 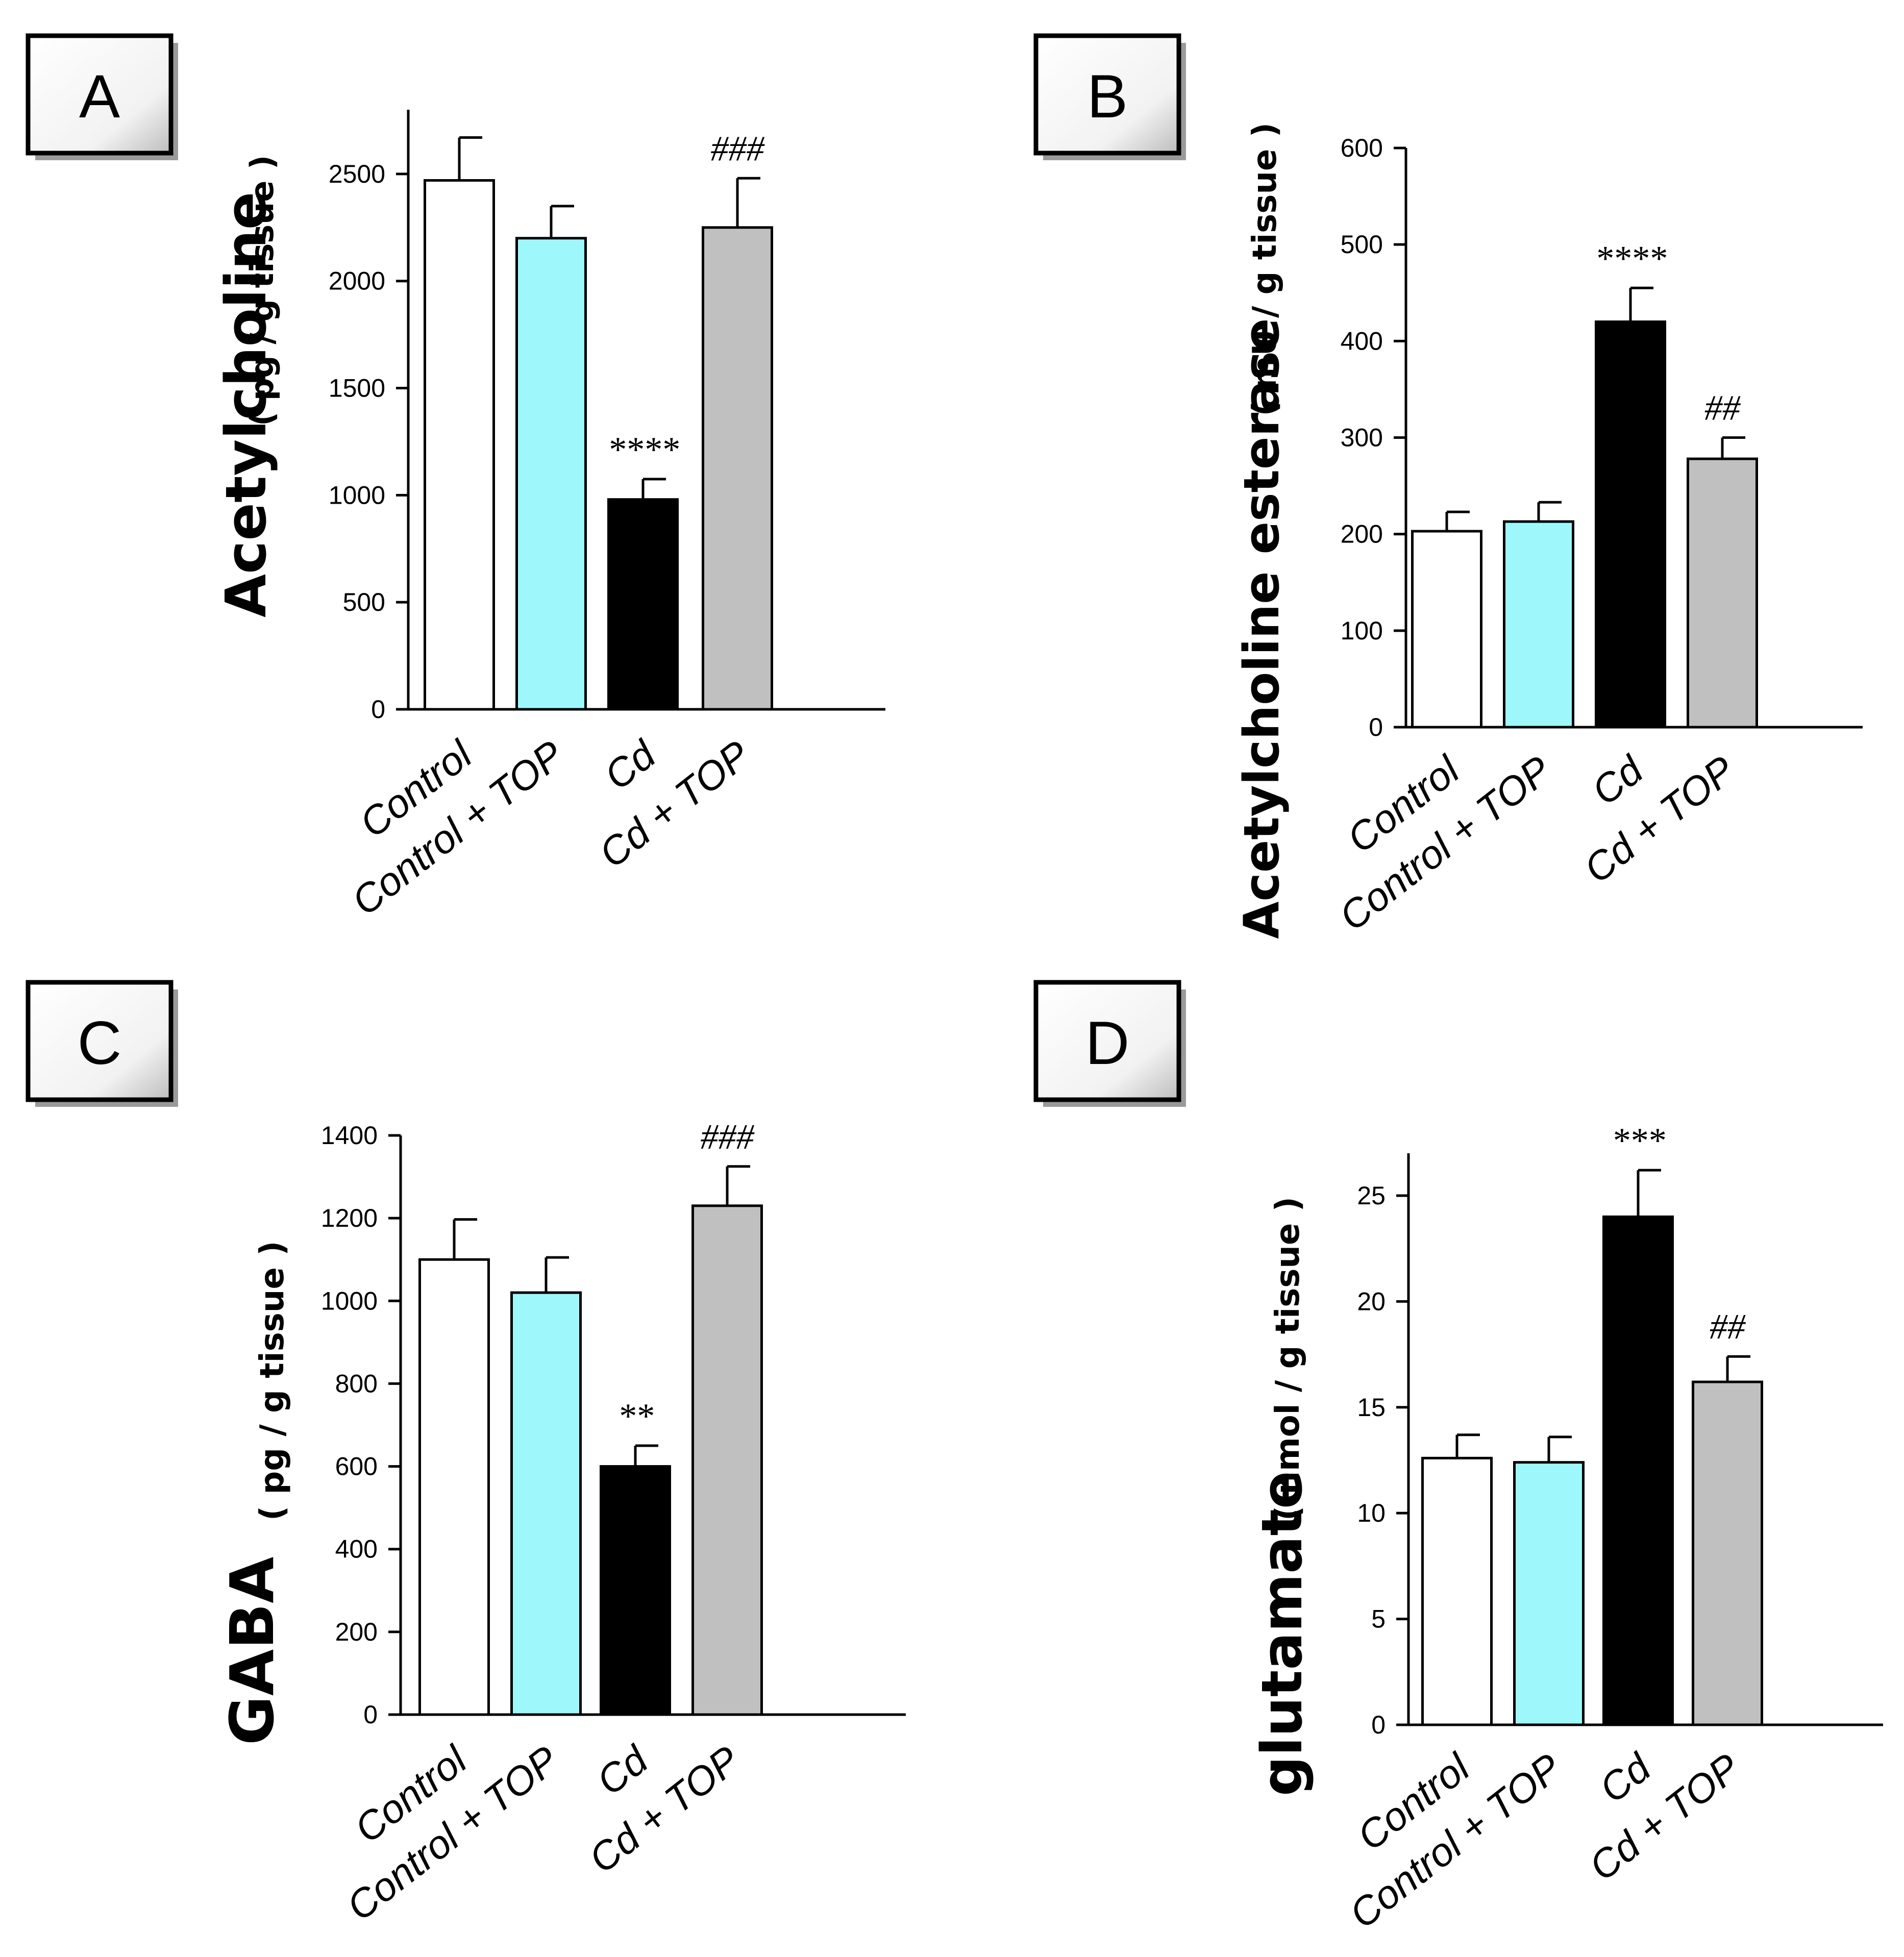 I want to click on y-axis-unit: ( mU / g tissue ), so click(x=1265, y=269).